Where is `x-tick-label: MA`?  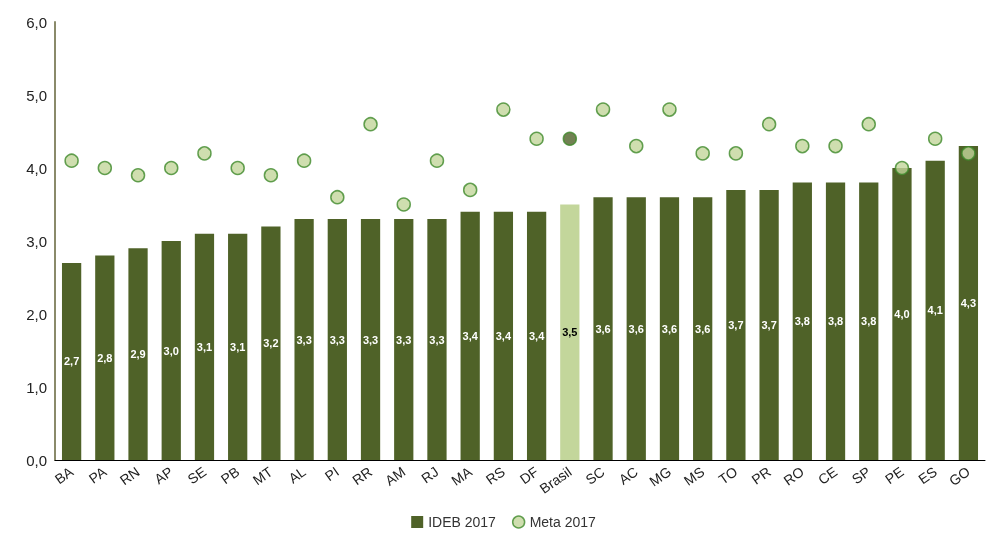
x-tick-label: MA is located at coordinates (462, 476).